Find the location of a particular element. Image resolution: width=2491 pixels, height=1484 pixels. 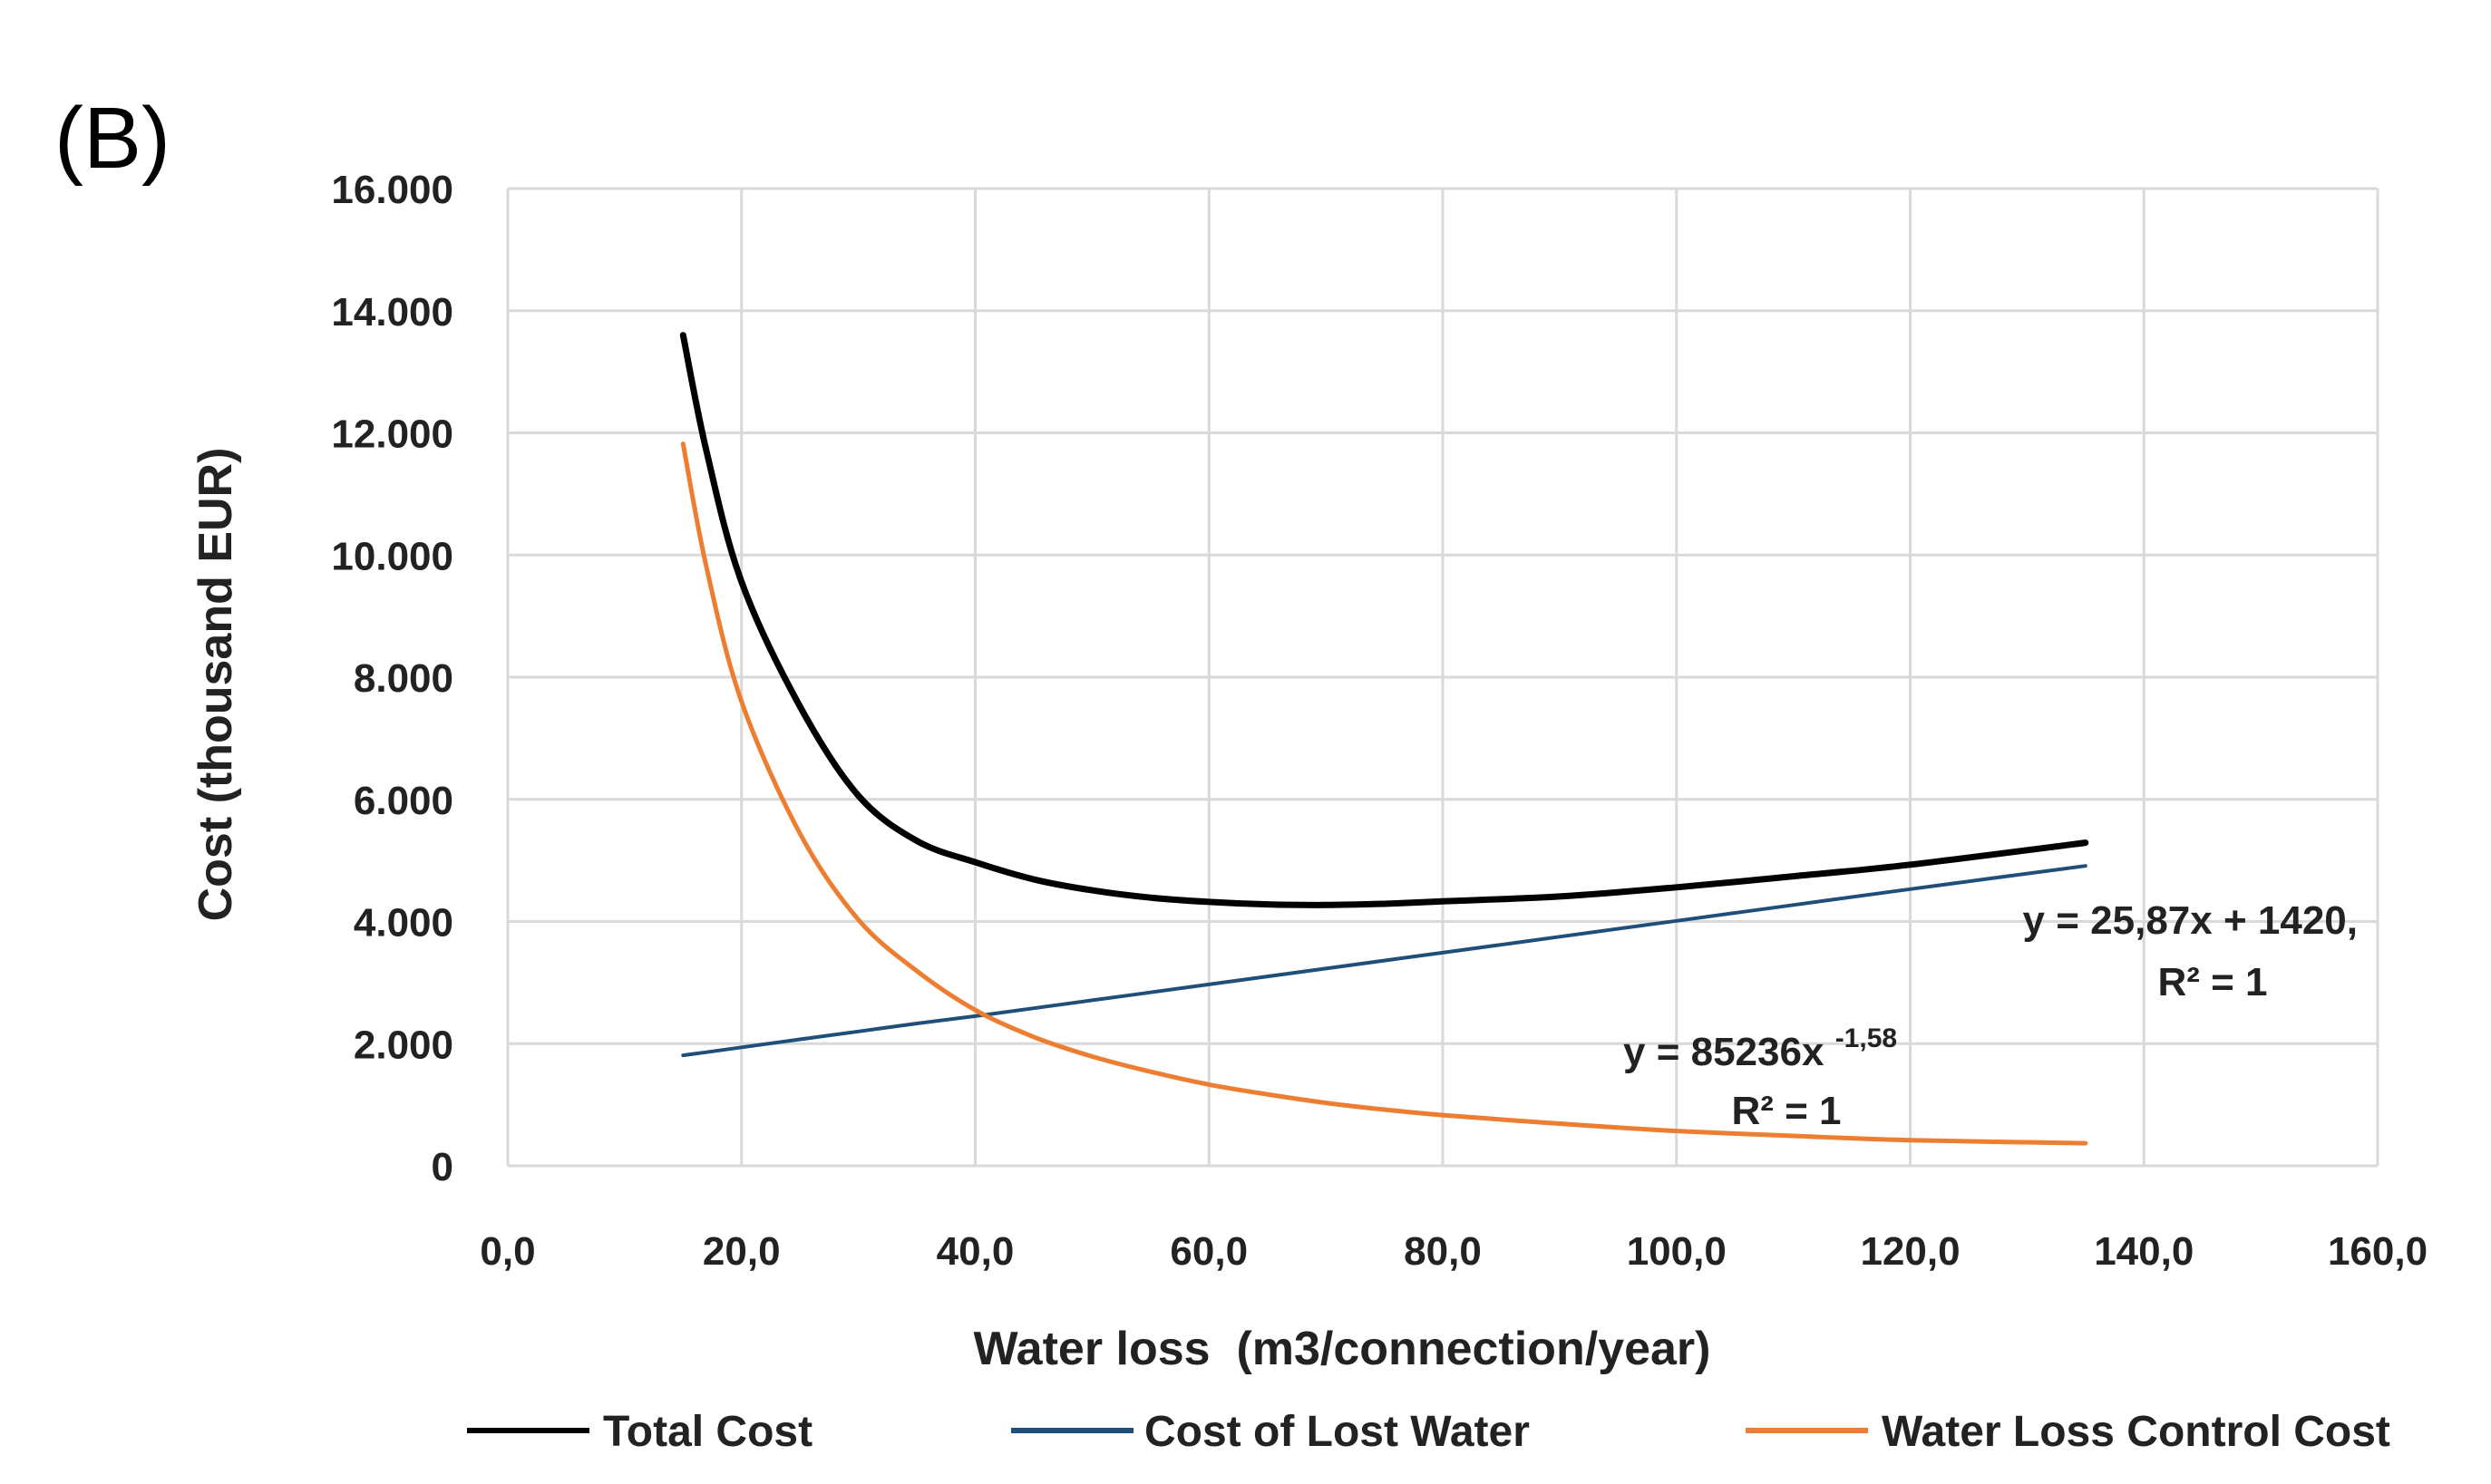

x-tick-label: 60,0 is located at coordinates (1209, 1251).